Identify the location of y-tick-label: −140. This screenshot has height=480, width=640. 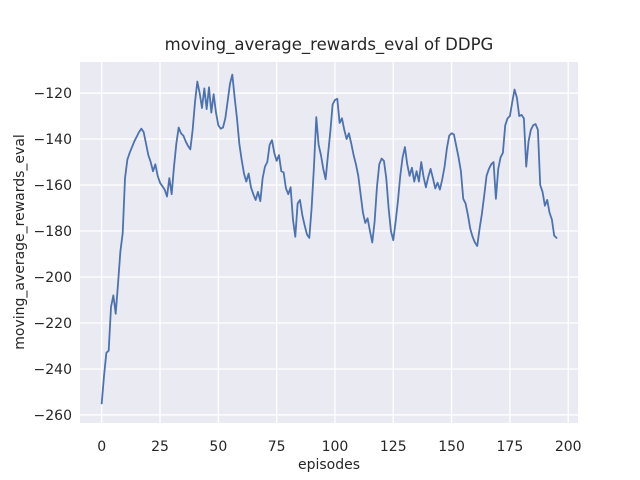
(53, 140).